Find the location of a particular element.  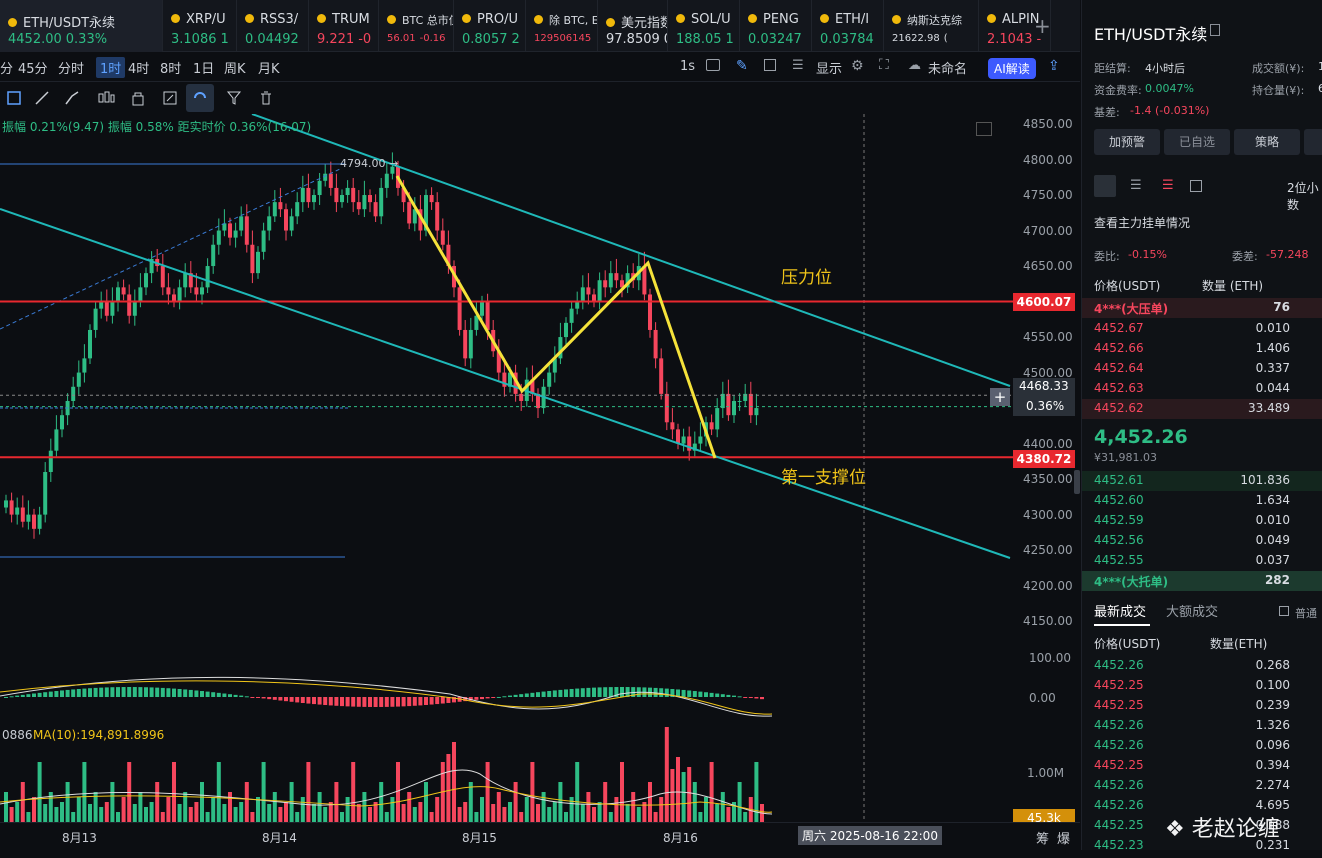

chip-button: 筹 is located at coordinates (1043, 839).